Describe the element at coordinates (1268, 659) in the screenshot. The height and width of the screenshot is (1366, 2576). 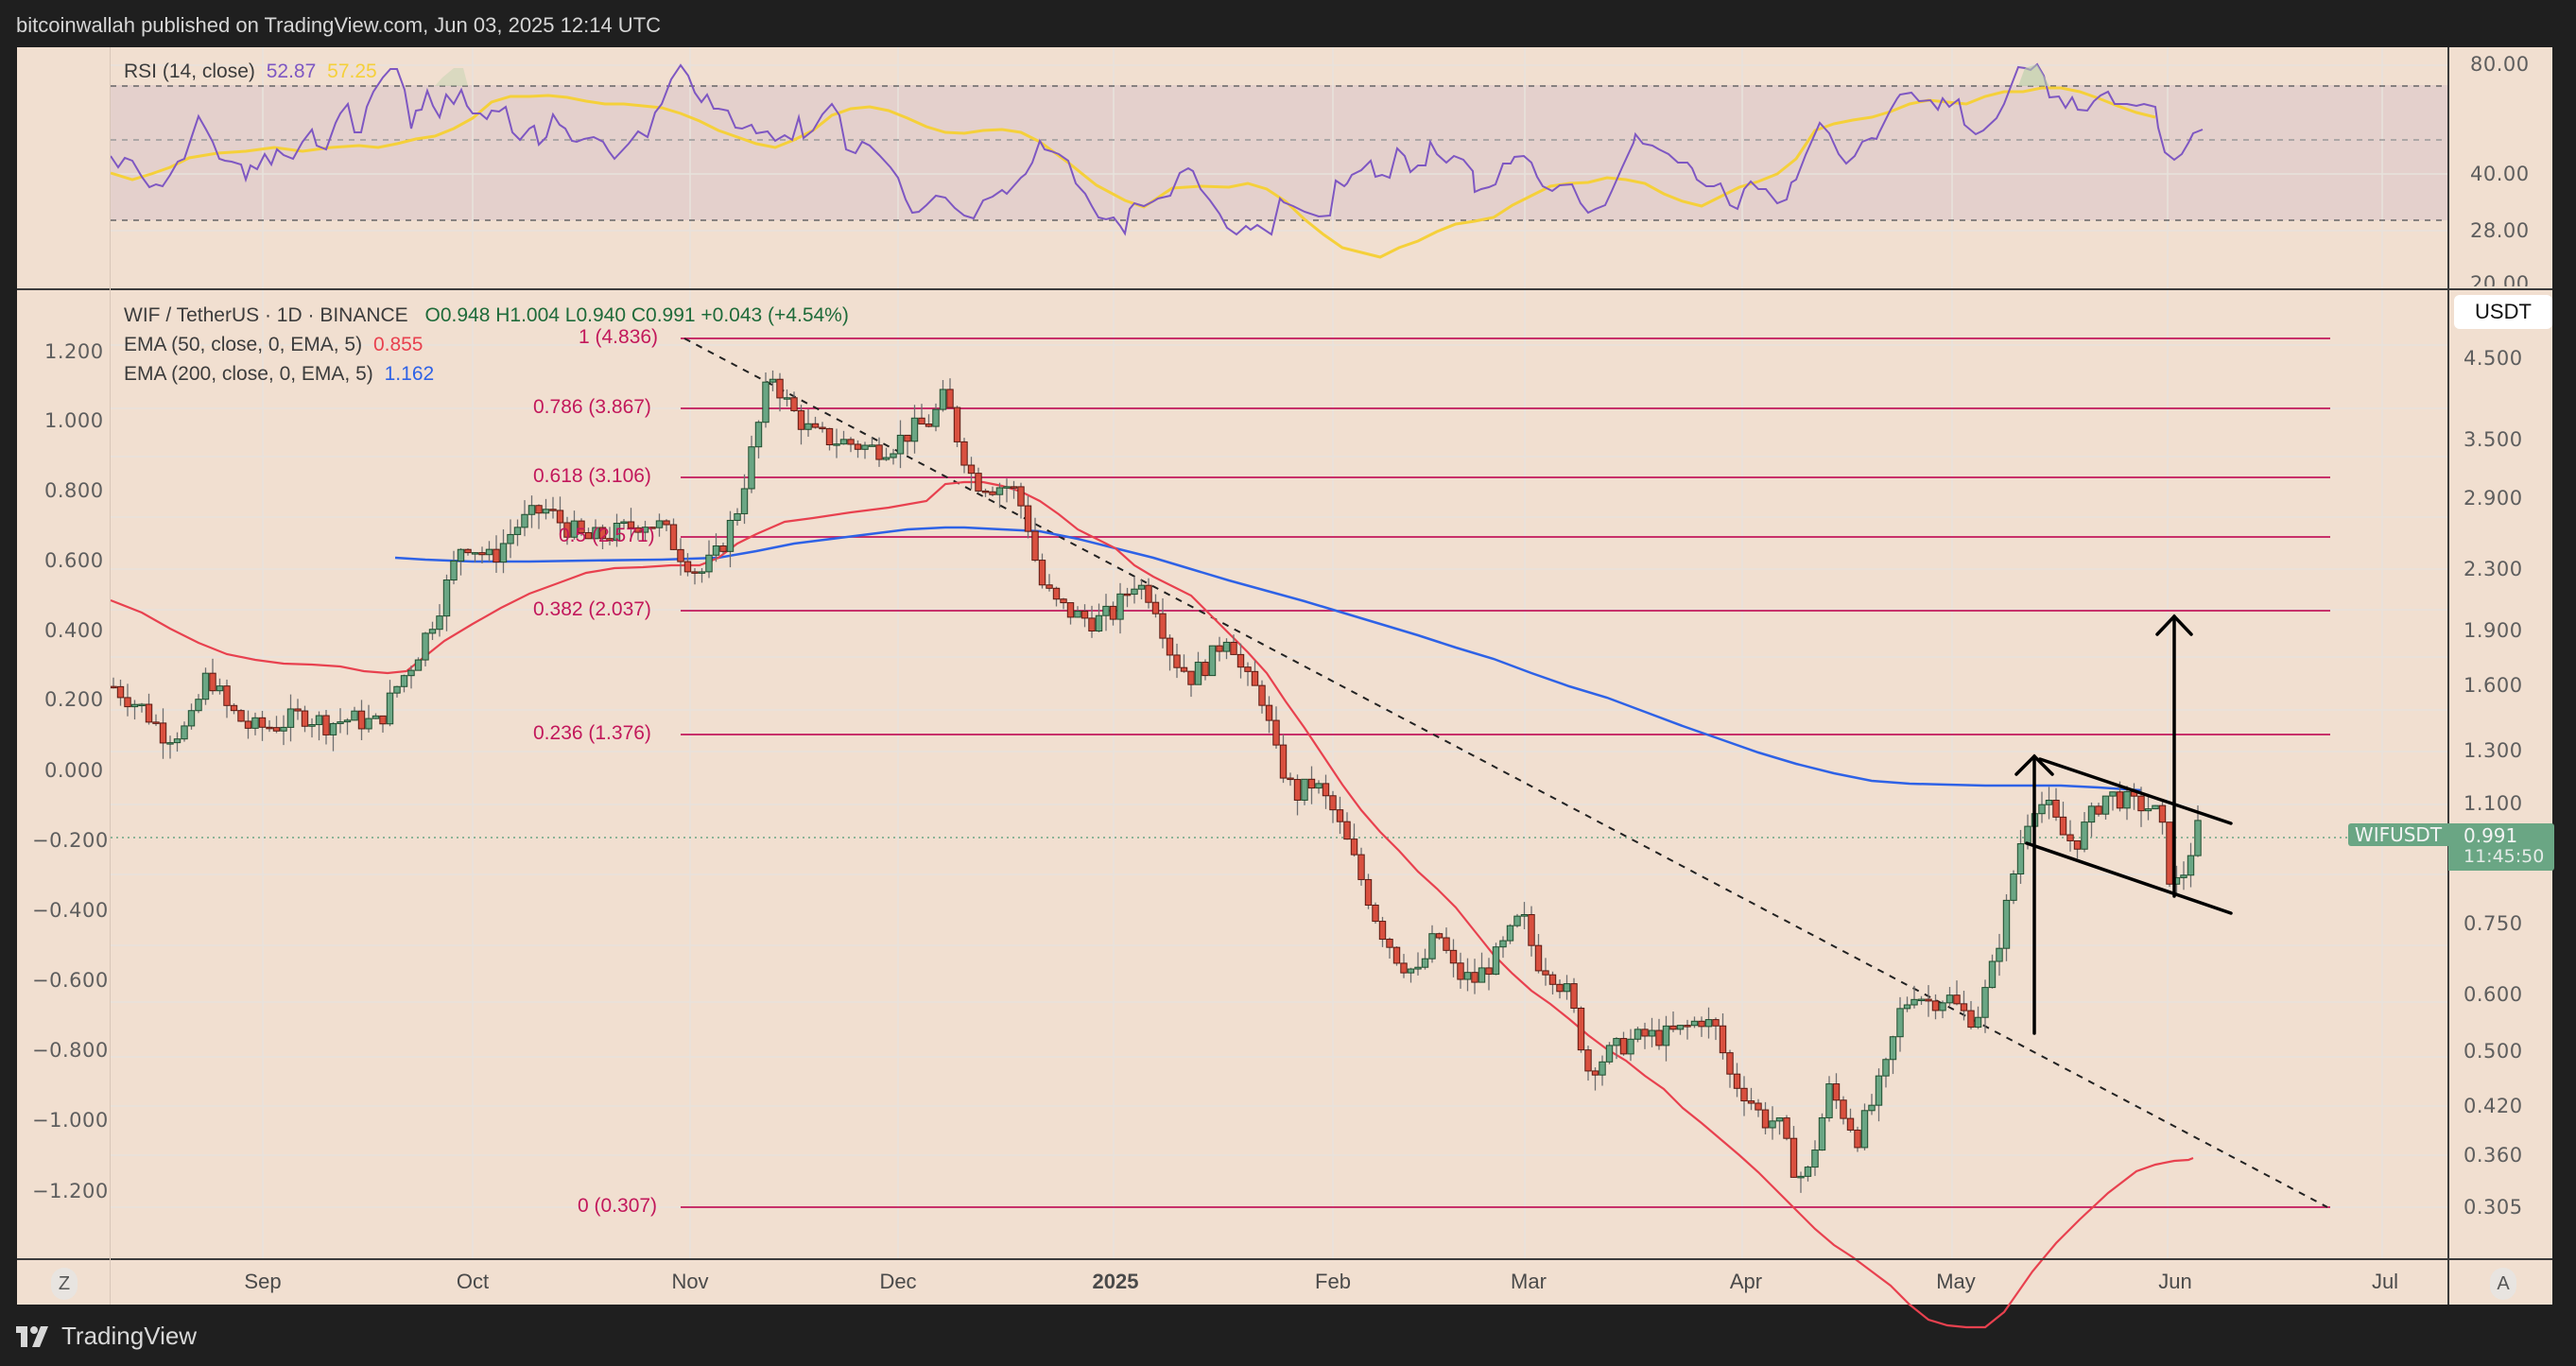
I see `ema200-line` at that location.